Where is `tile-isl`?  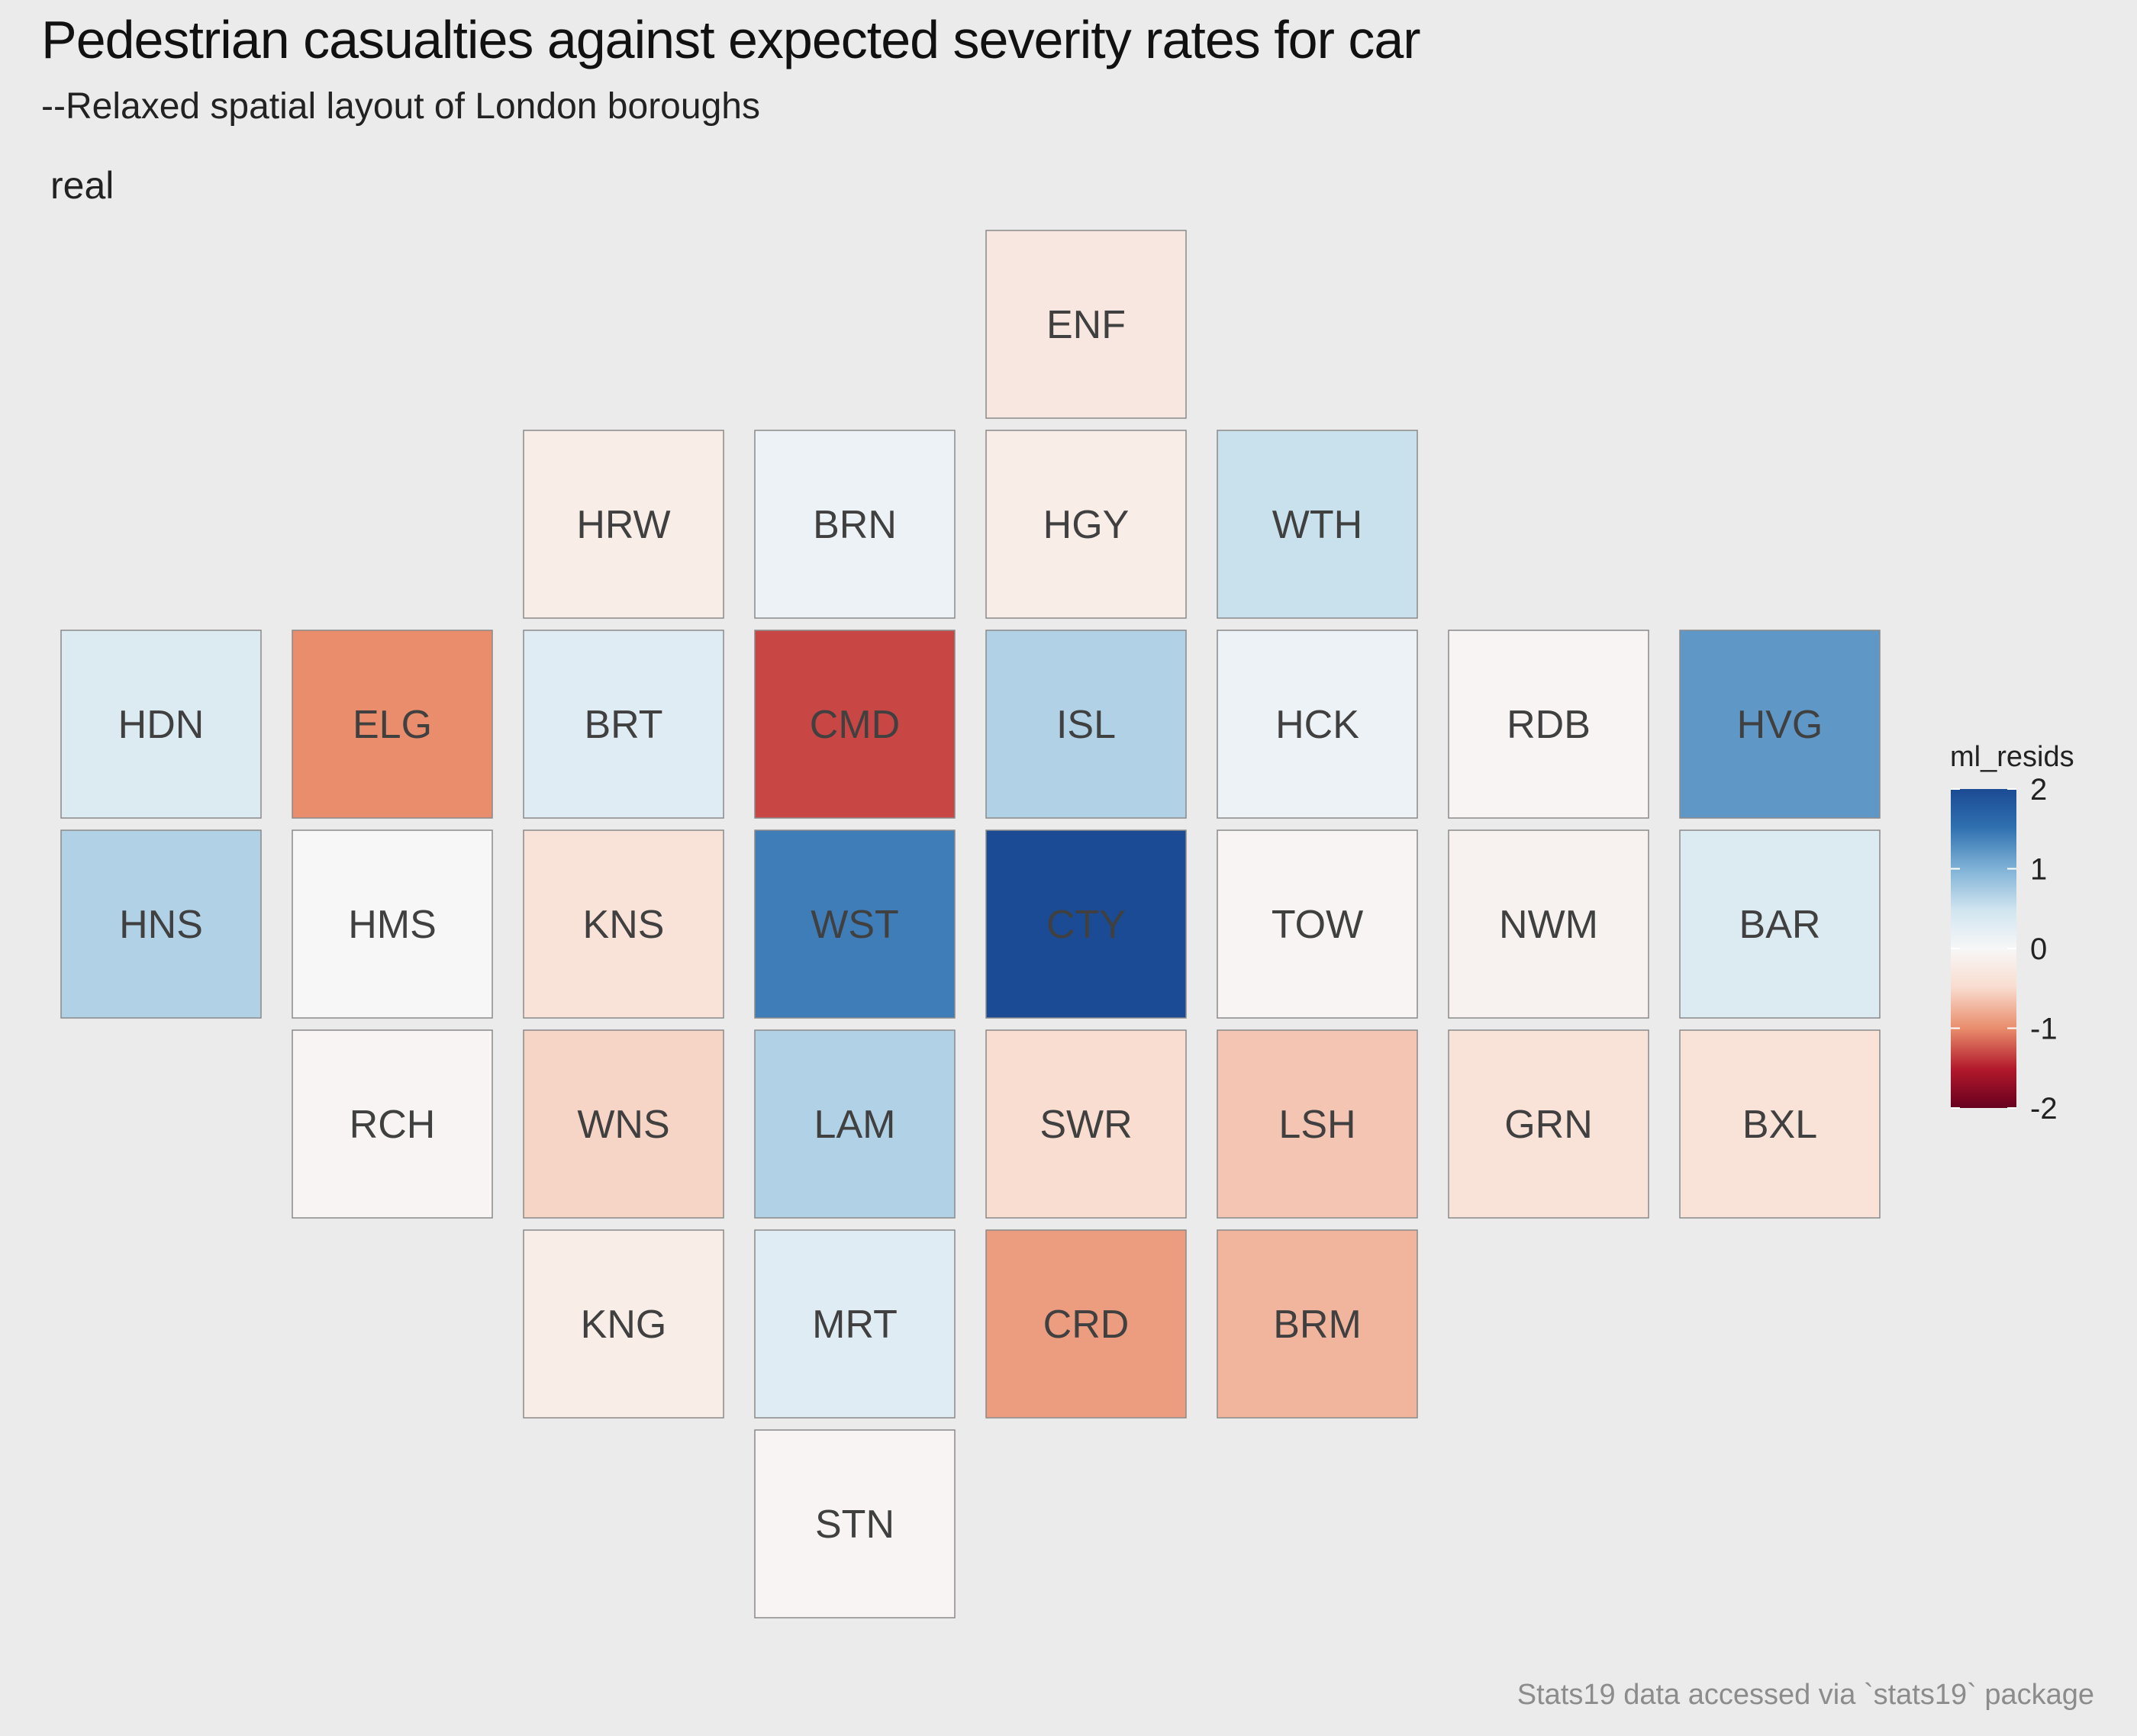
tile-isl is located at coordinates (1086, 724).